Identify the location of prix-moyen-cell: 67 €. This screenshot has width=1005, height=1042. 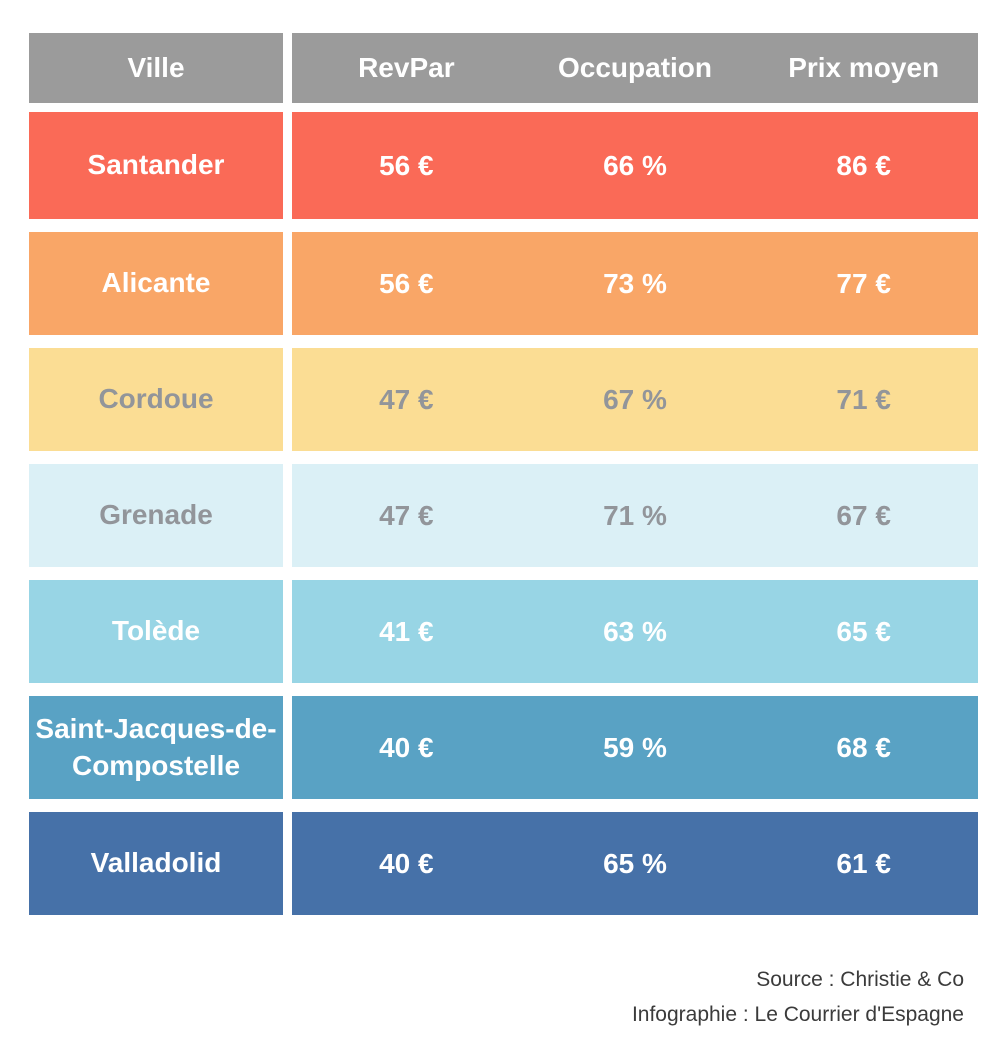
(863, 515).